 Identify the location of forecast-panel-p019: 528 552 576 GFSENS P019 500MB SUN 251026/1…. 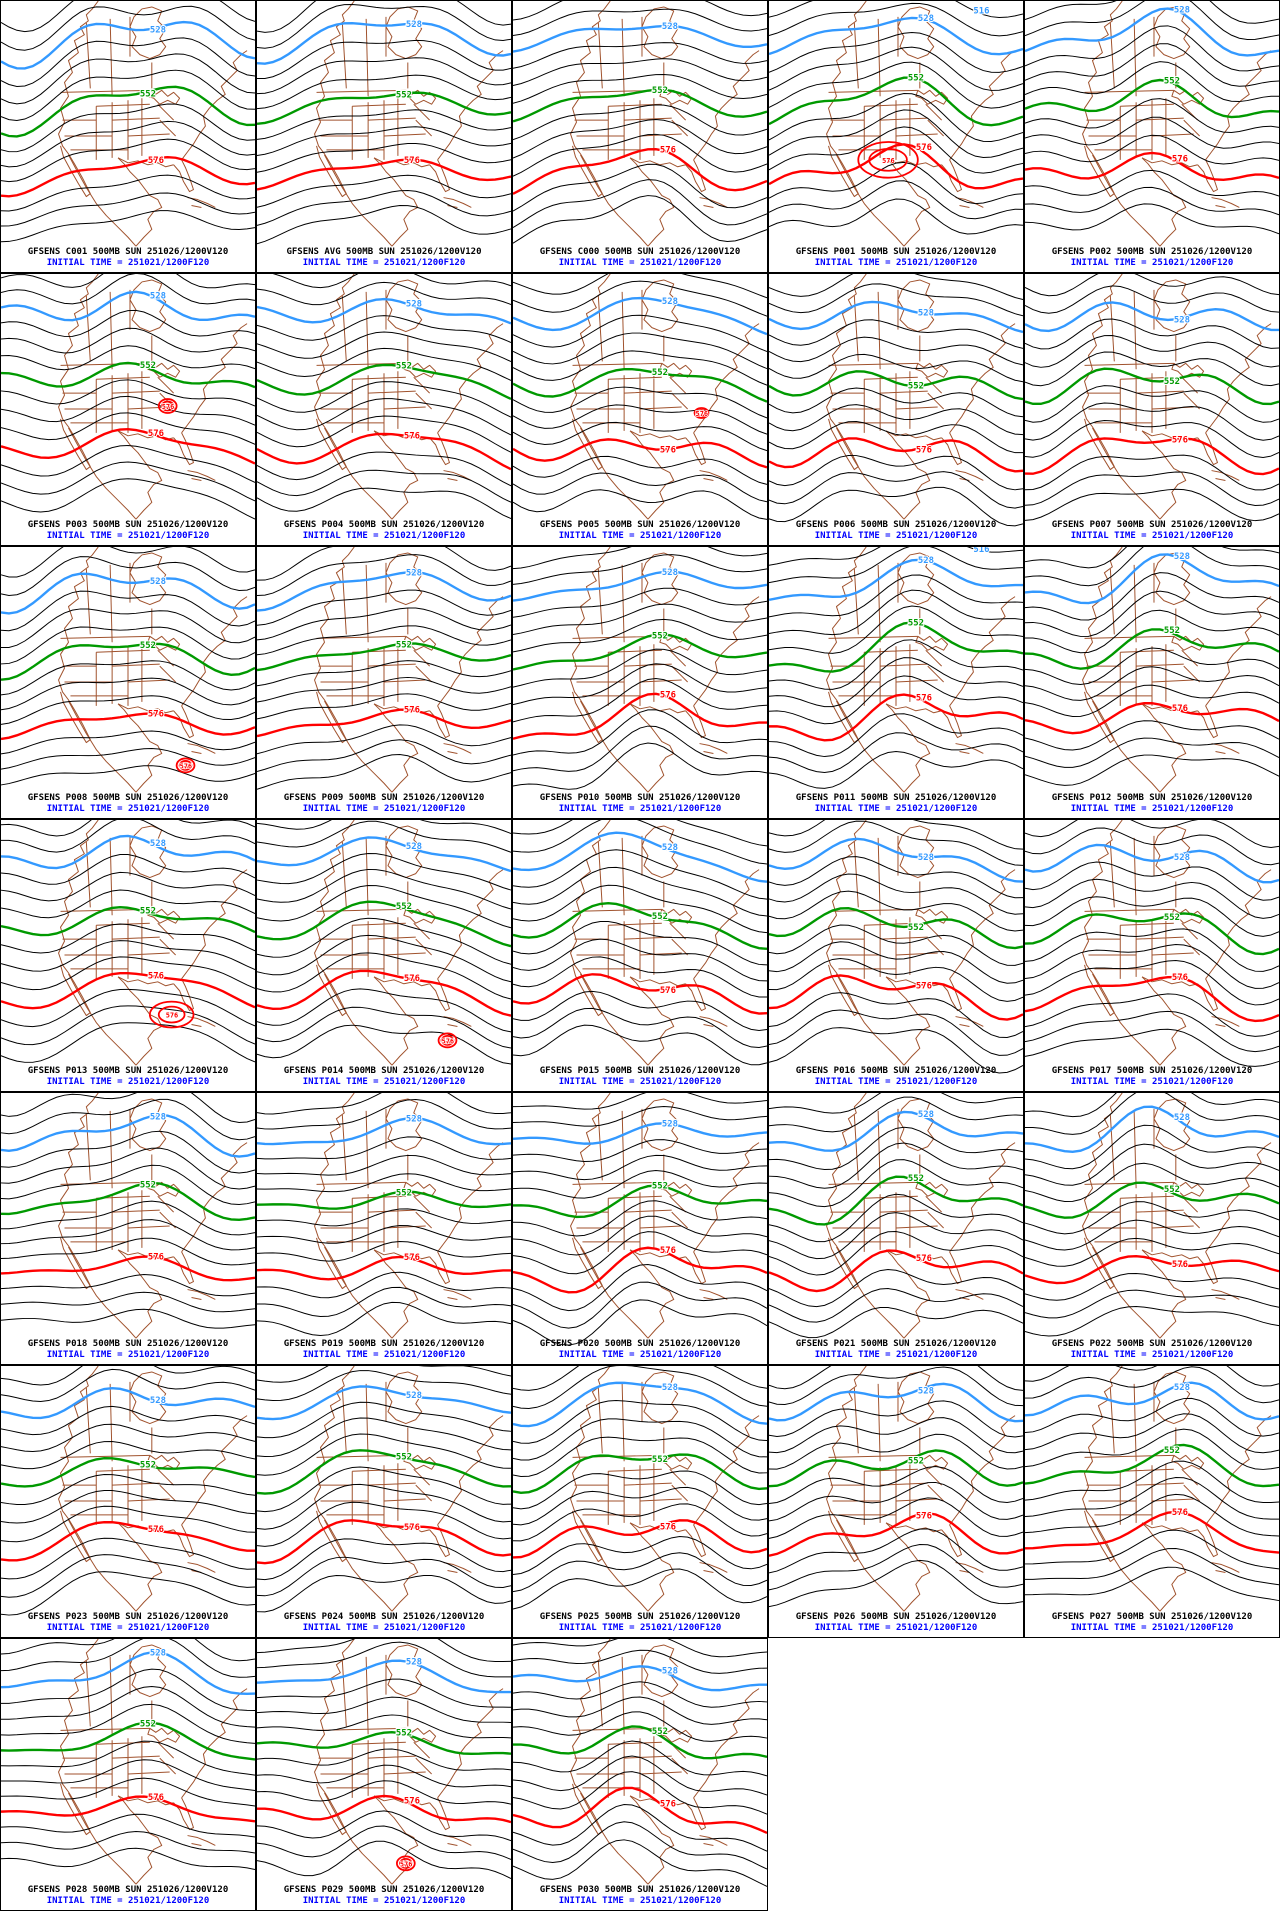
(384, 1228).